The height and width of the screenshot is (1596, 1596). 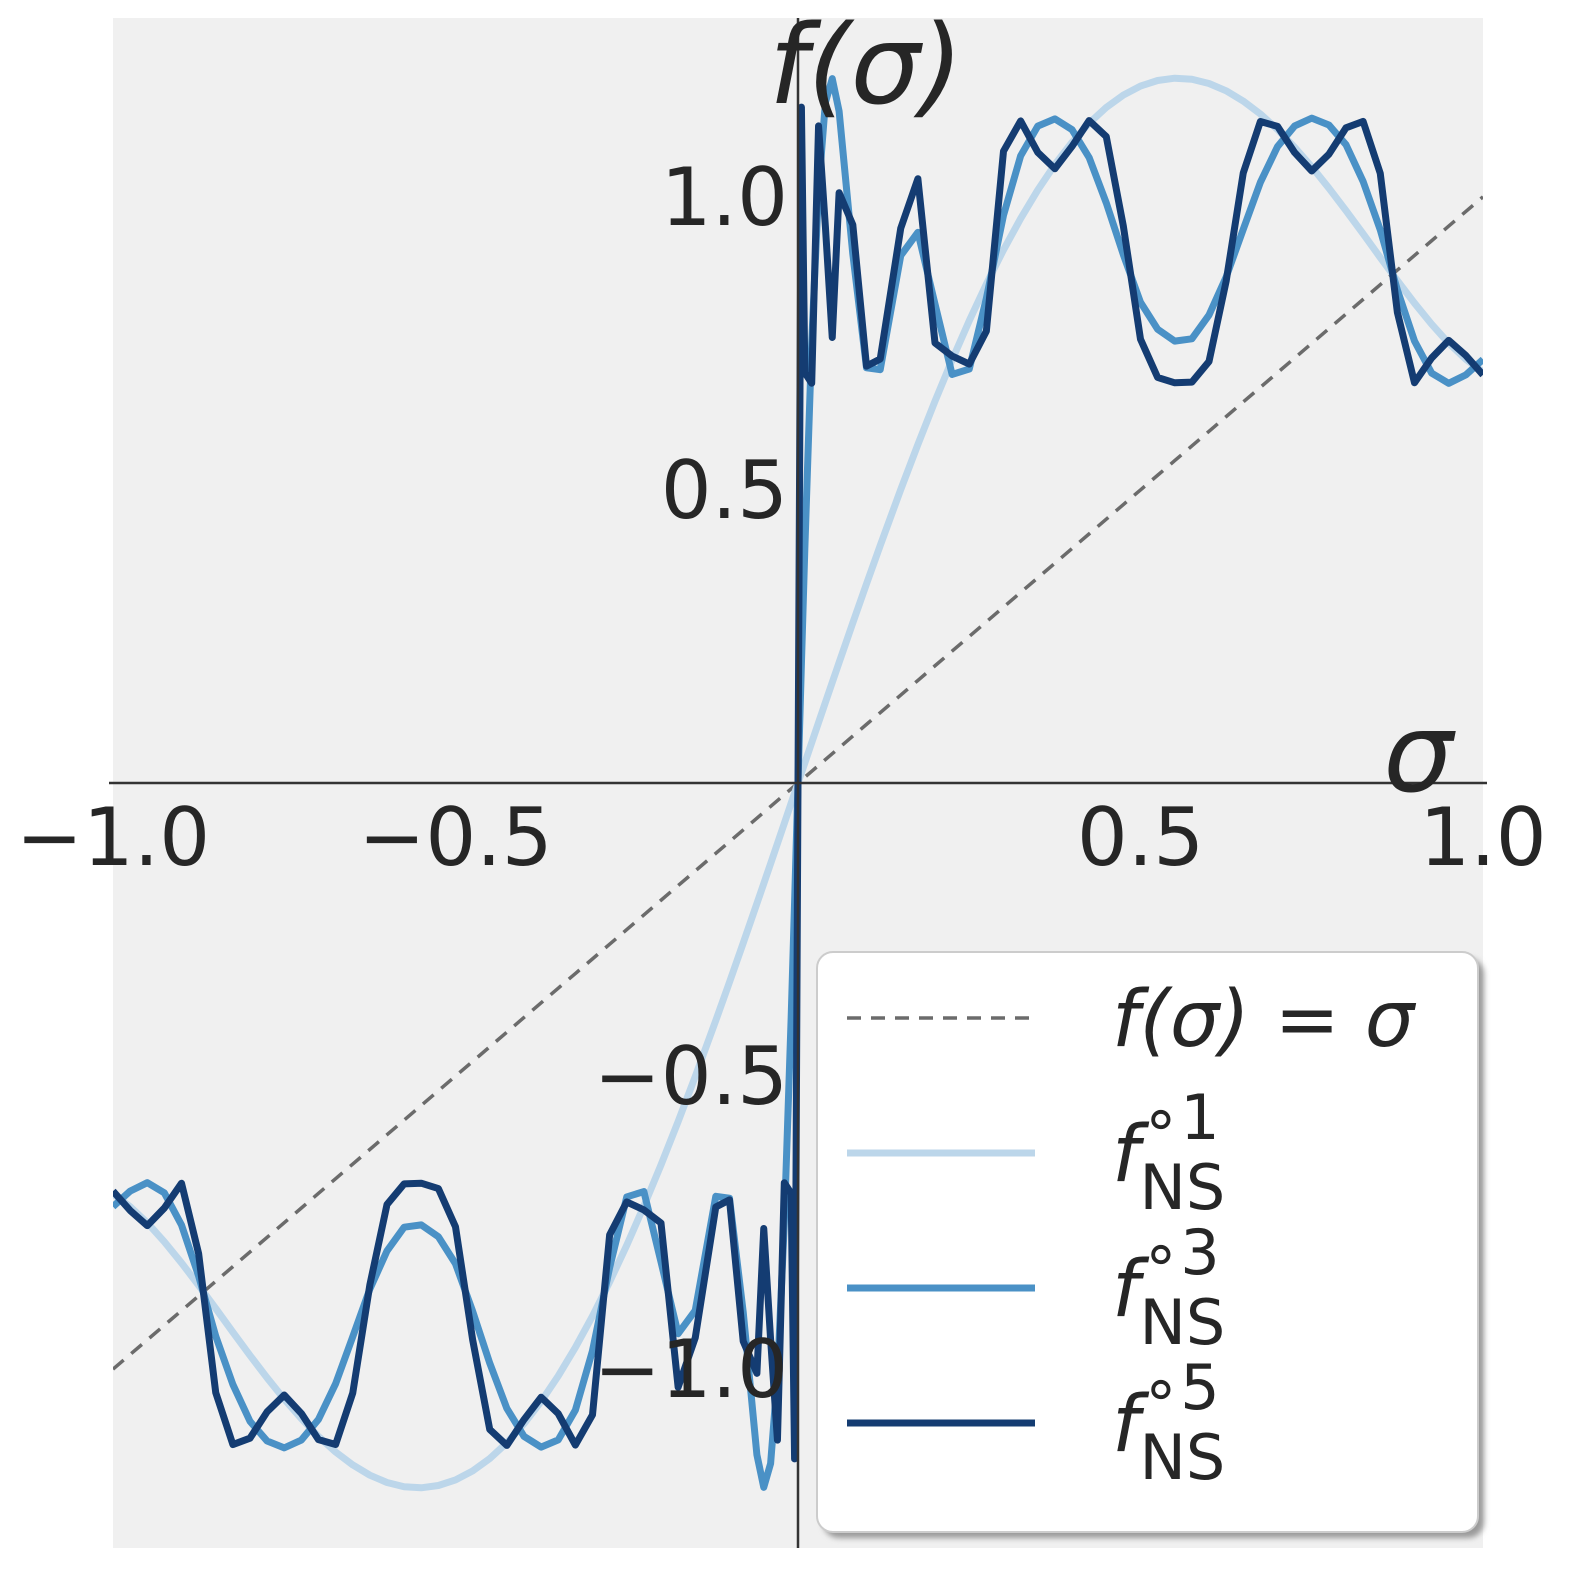 I want to click on x-tick-label: 1.0, so click(x=1482, y=837).